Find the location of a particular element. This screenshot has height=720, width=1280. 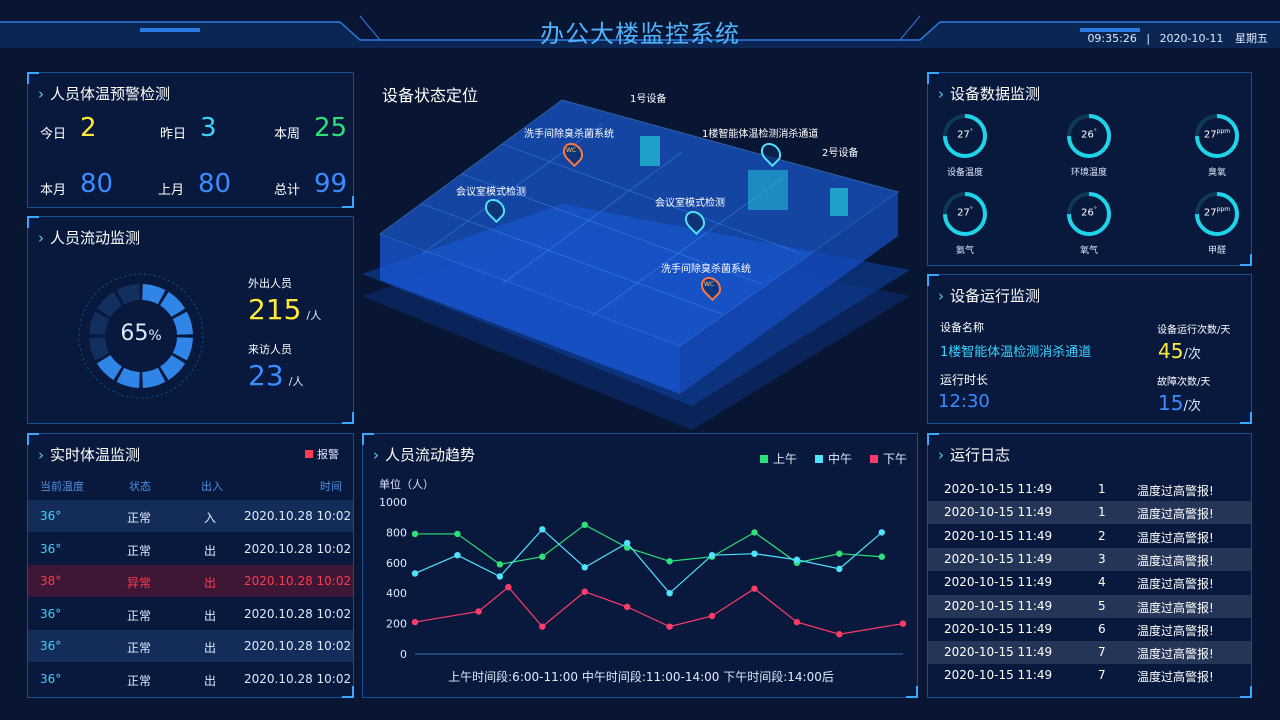

out-label: 外出人员 is located at coordinates (270, 283).